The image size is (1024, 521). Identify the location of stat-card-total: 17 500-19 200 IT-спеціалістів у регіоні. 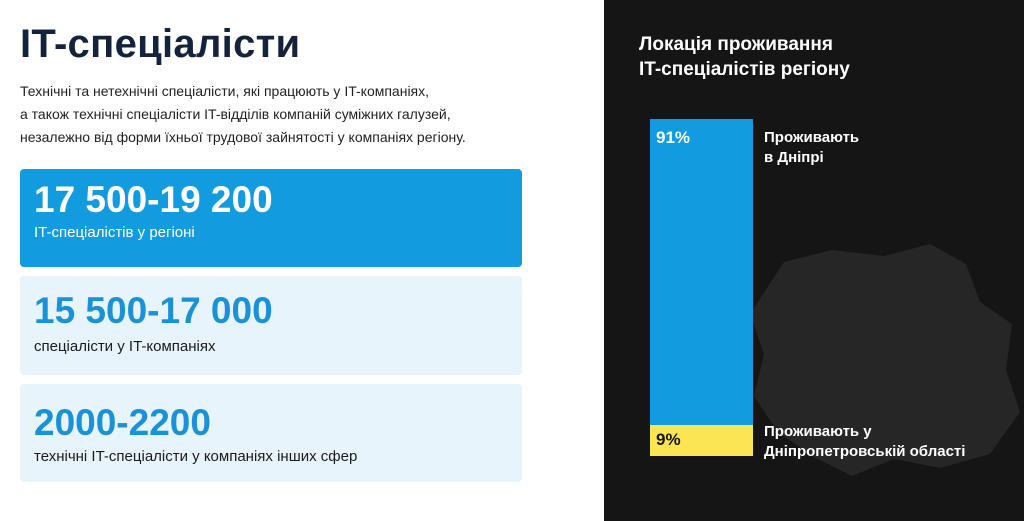
(271, 218).